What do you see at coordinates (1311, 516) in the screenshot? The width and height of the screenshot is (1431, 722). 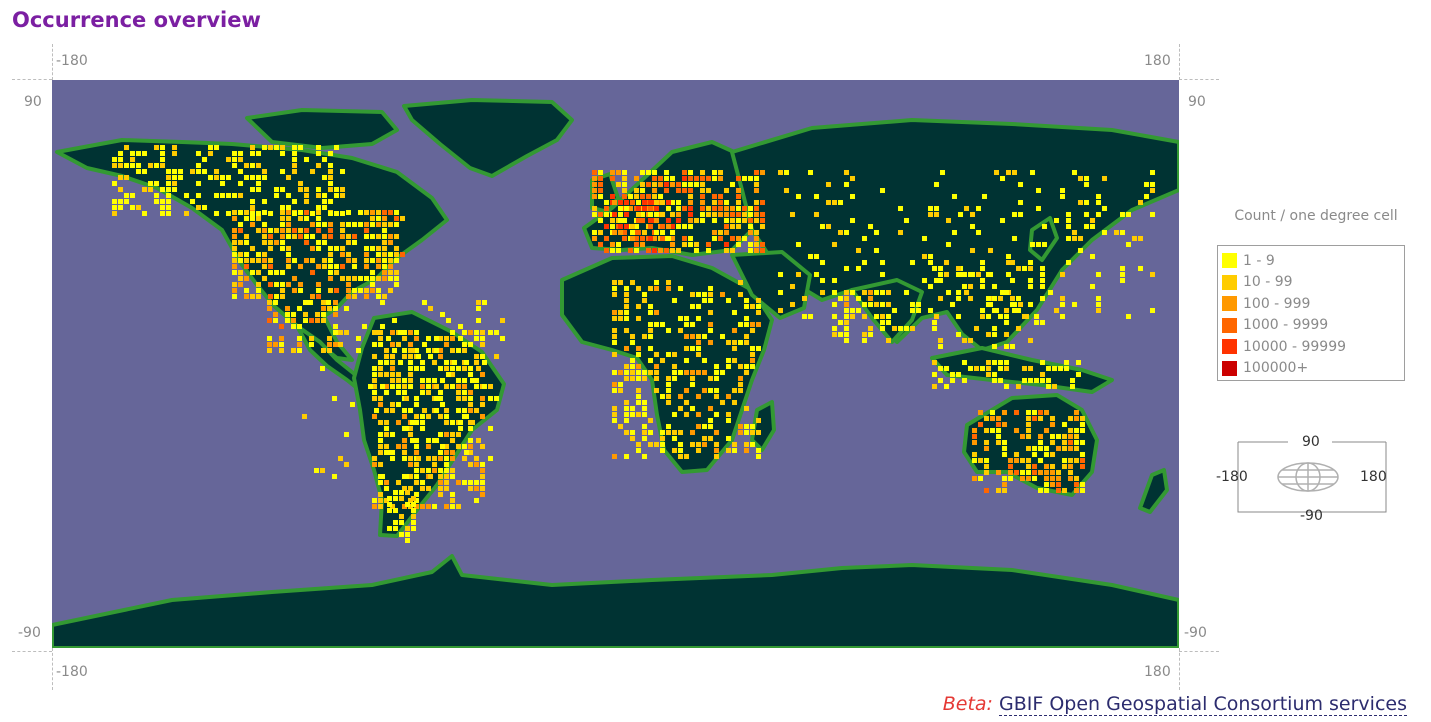 I see `navigator-bottom-label: -90` at bounding box center [1311, 516].